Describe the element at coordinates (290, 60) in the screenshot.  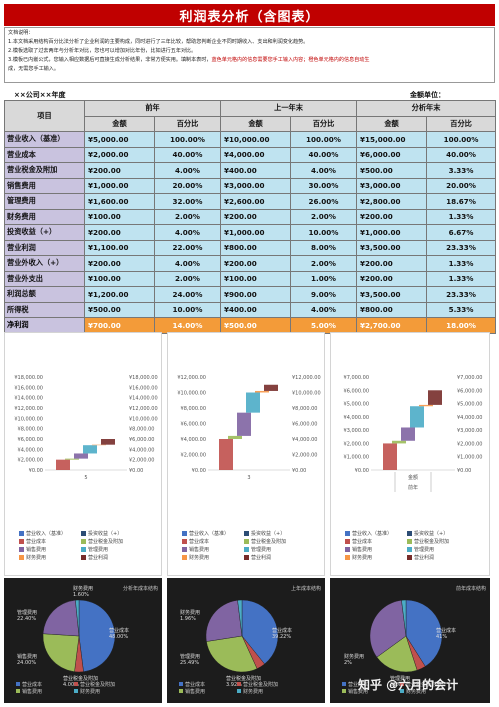
I see `notes-line-3b: 蓝色单元格内的信息需要您手工输入内容；橙色单元格内的信息自动生` at that location.